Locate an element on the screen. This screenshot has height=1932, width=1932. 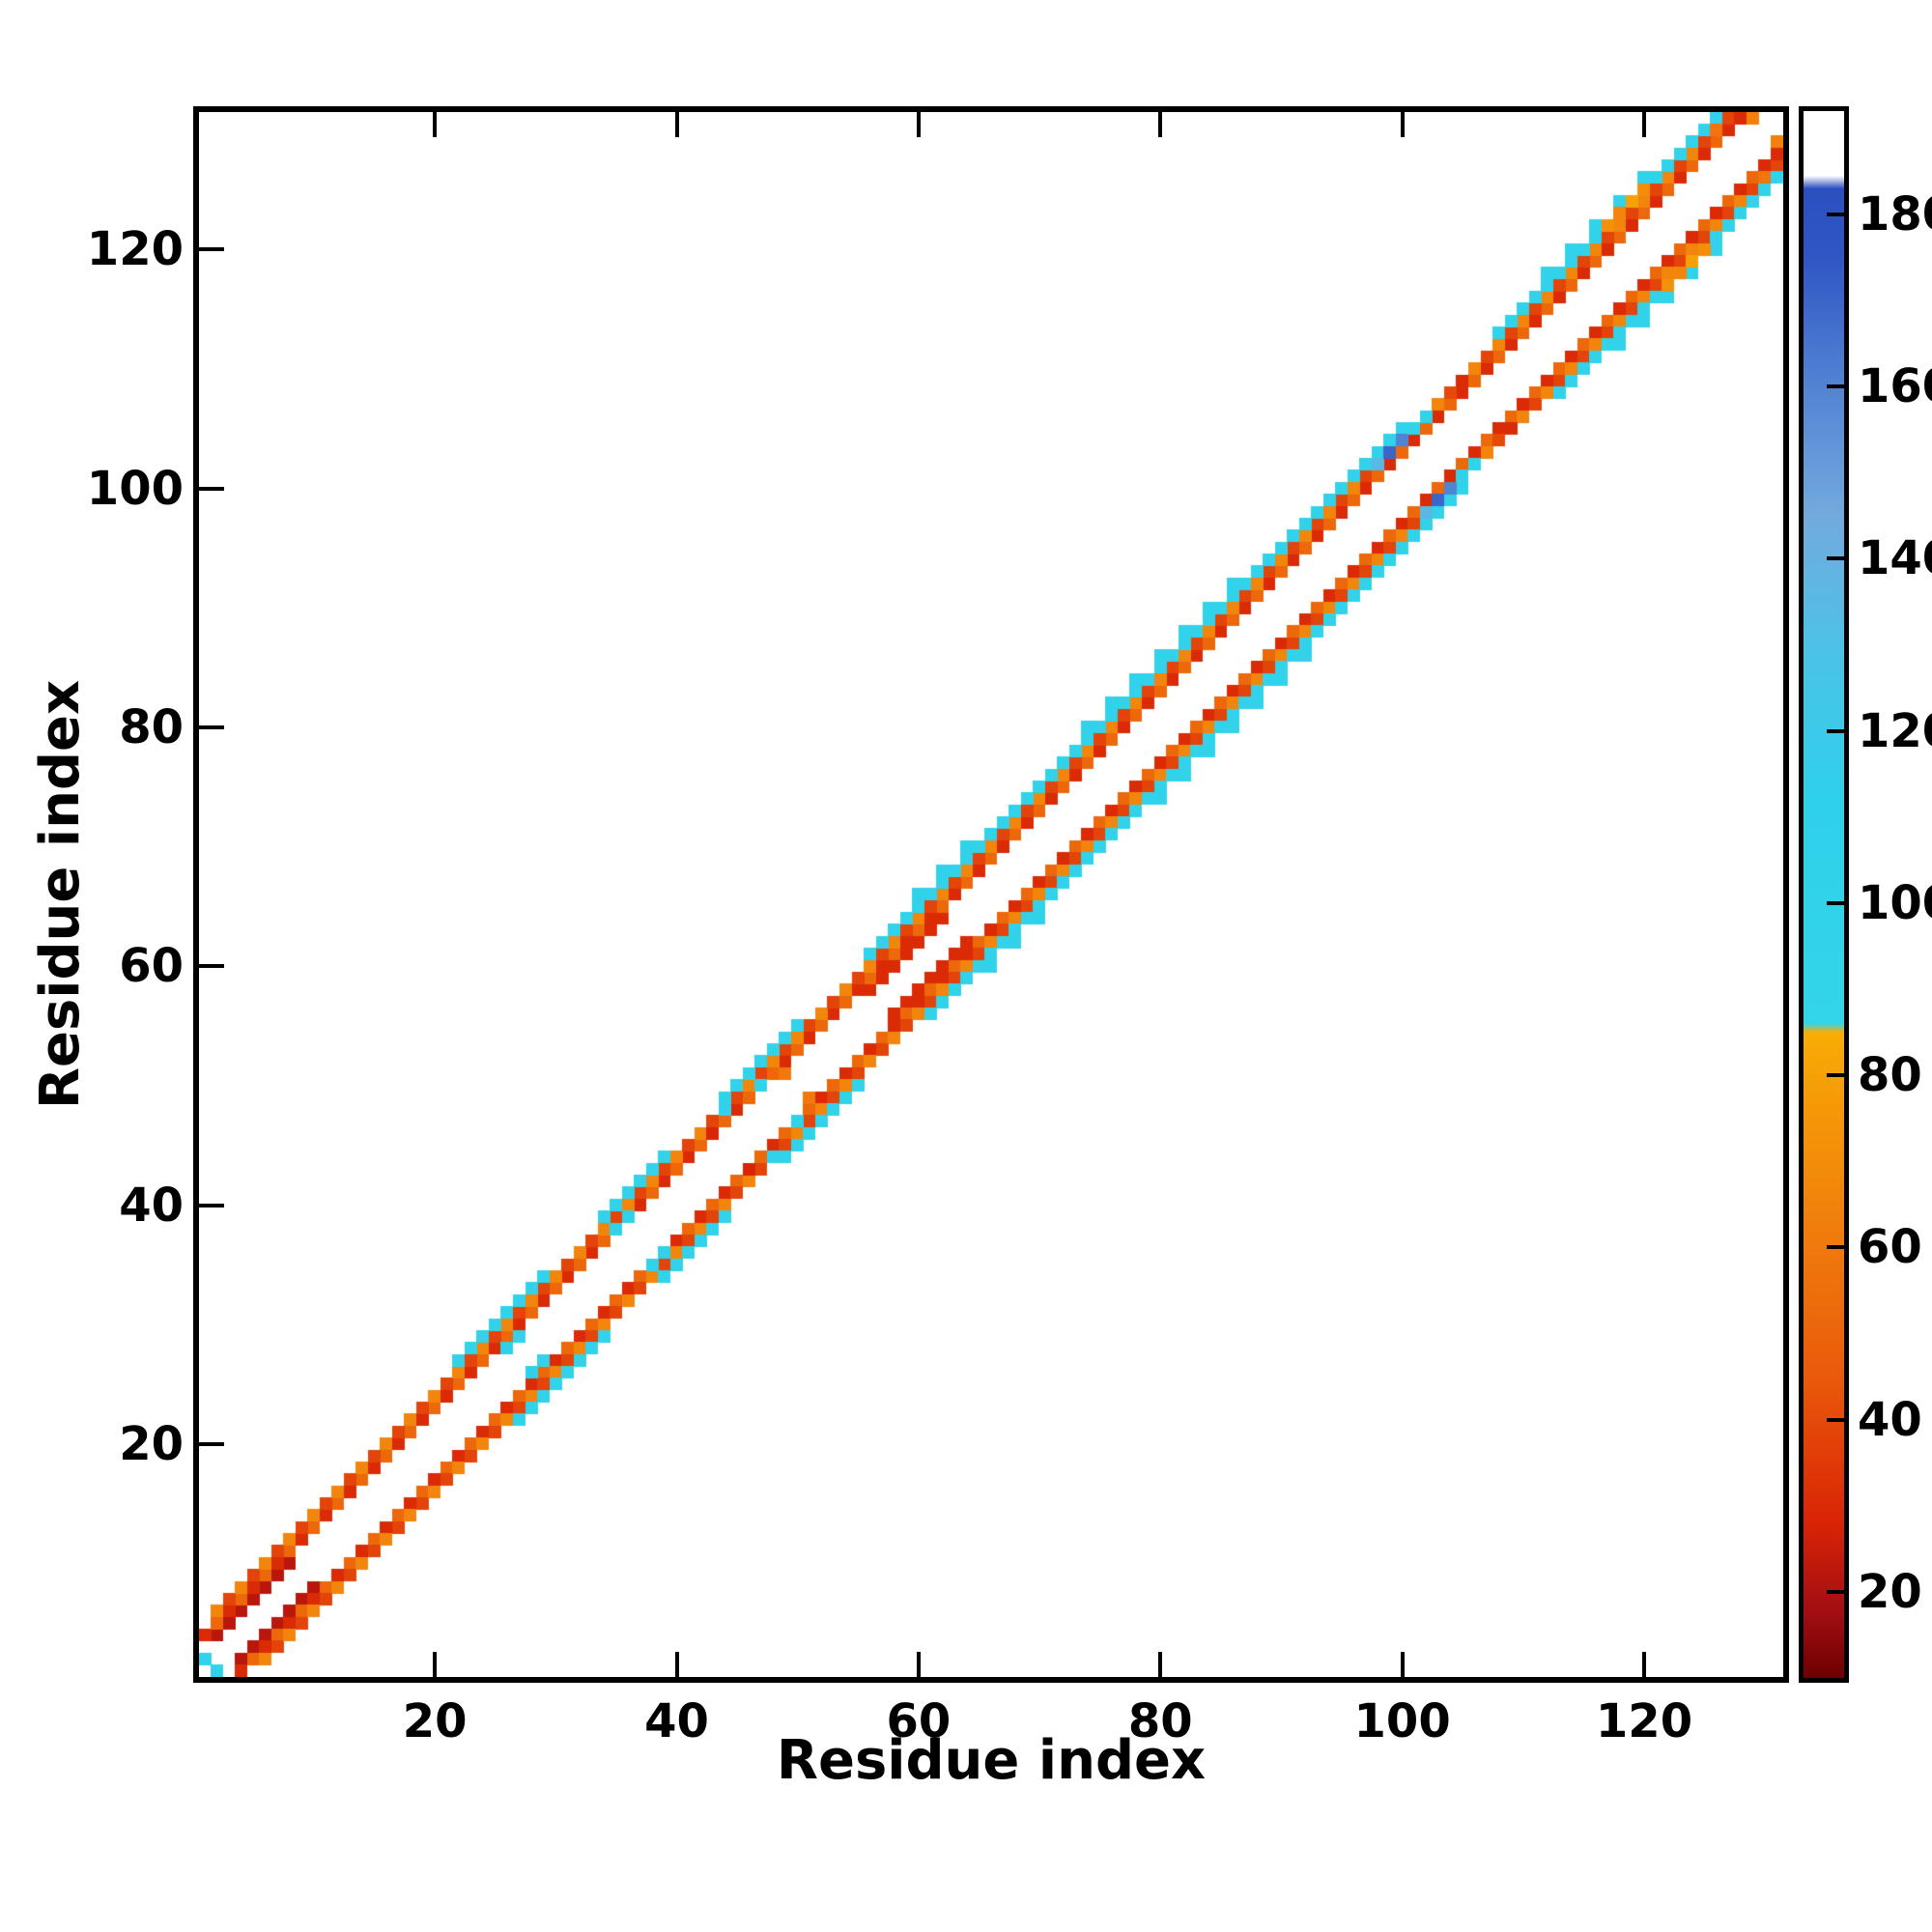
y-tick-label: 60 is located at coordinates (151, 966).